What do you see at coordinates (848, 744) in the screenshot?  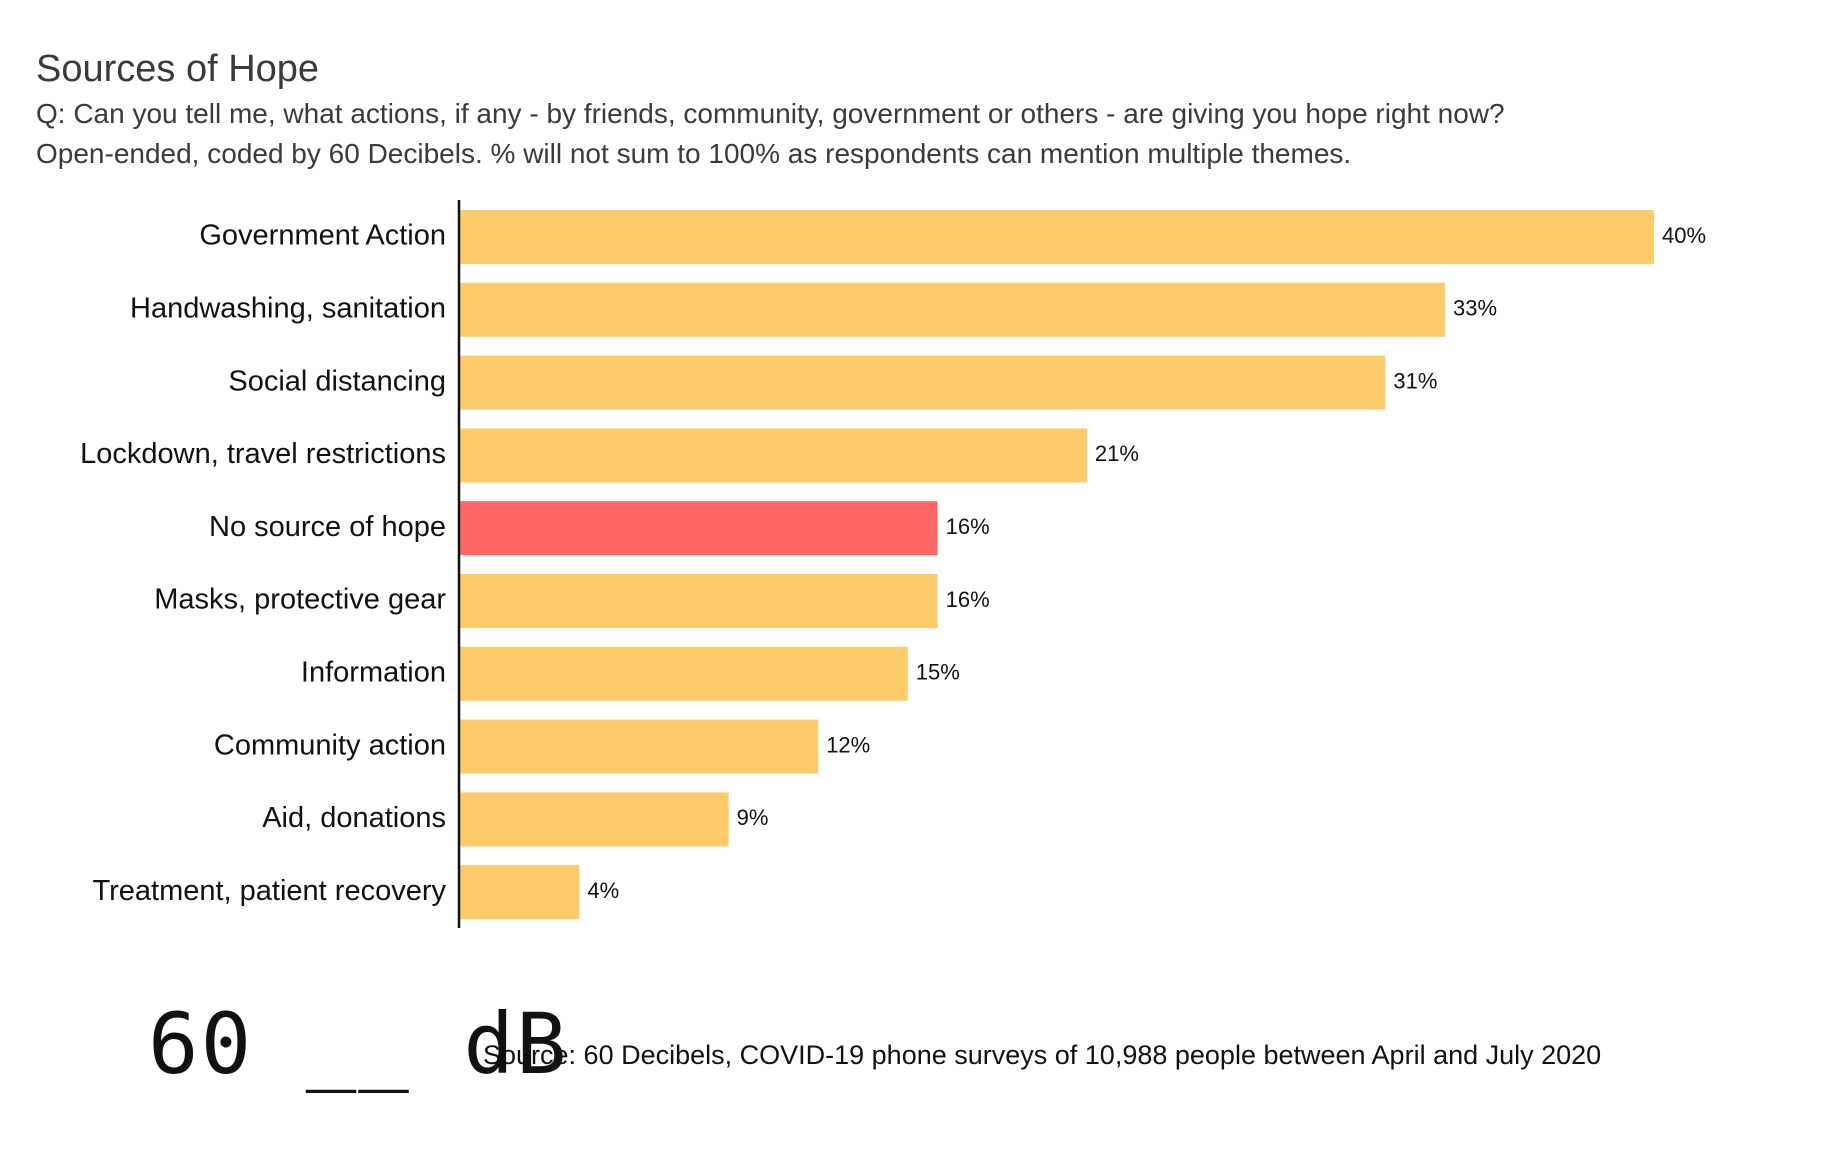 I see `value-label: 12%` at bounding box center [848, 744].